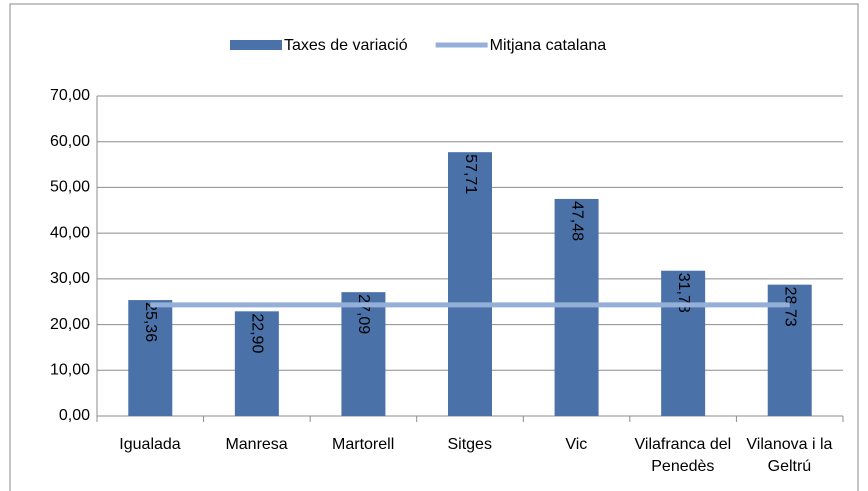 This screenshot has width=868, height=491. I want to click on x-tick-label: Igualada, so click(150, 444).